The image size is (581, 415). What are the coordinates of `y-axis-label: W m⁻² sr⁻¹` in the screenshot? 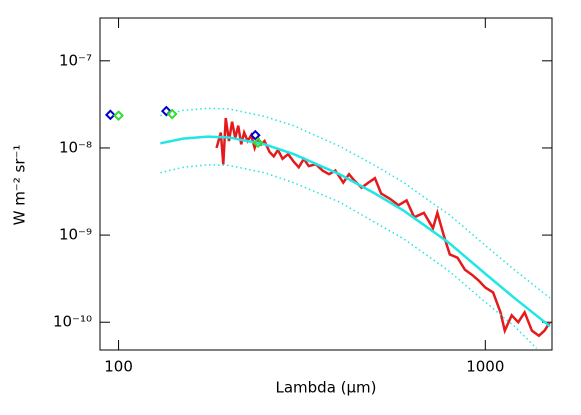 It's located at (20, 185).